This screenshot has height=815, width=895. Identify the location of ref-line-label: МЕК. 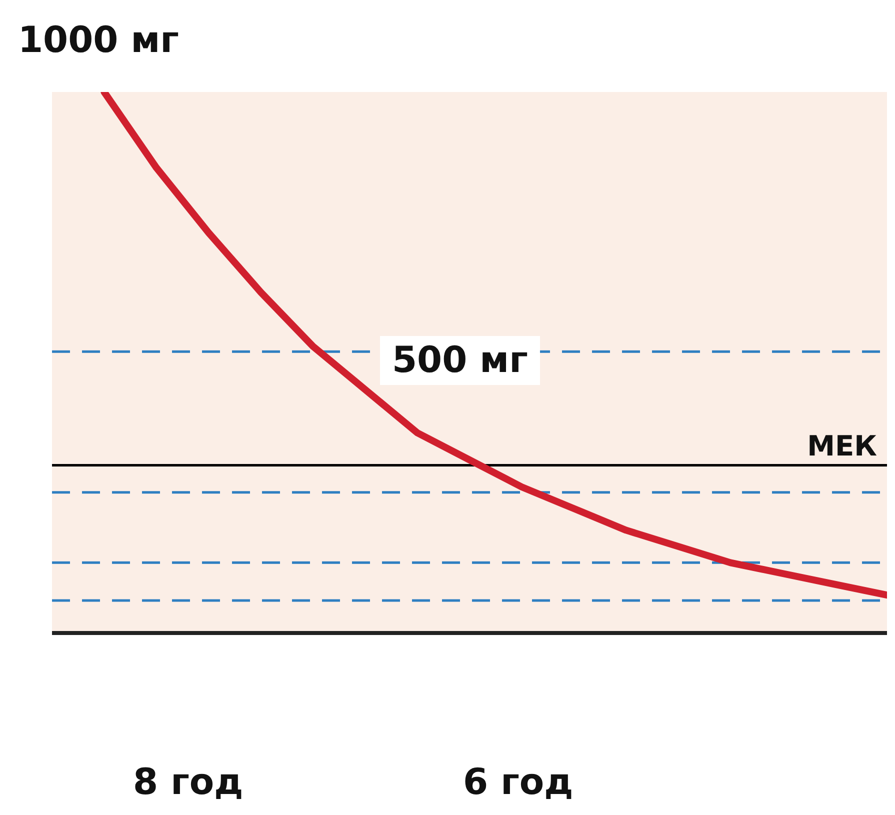
(842, 445).